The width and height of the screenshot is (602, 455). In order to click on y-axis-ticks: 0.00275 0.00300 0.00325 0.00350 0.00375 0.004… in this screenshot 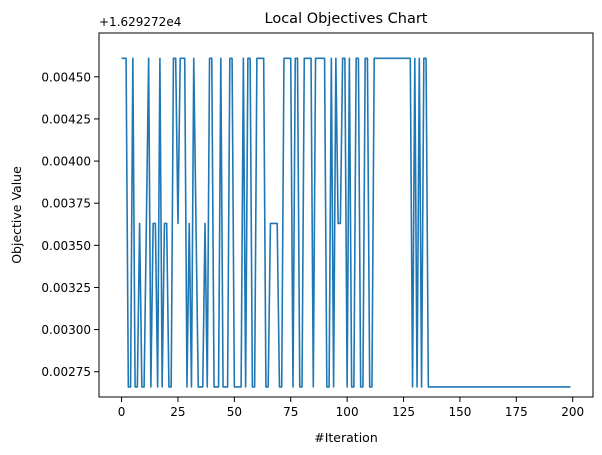, I will do `click(70, 224)`.